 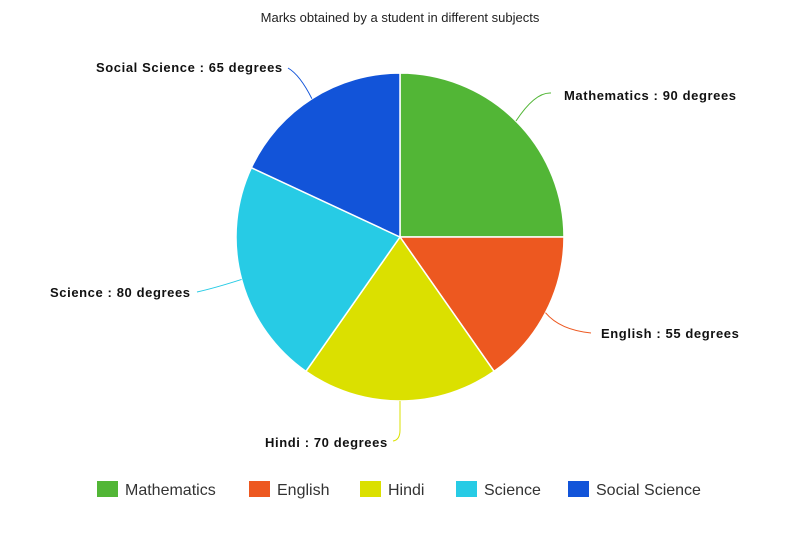 What do you see at coordinates (107, 489) in the screenshot?
I see `legend-swatch-mathematics` at bounding box center [107, 489].